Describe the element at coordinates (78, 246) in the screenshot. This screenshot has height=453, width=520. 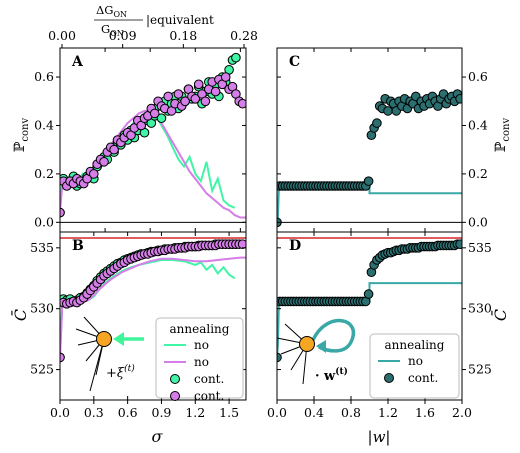
I see `panel-label-b: B` at that location.